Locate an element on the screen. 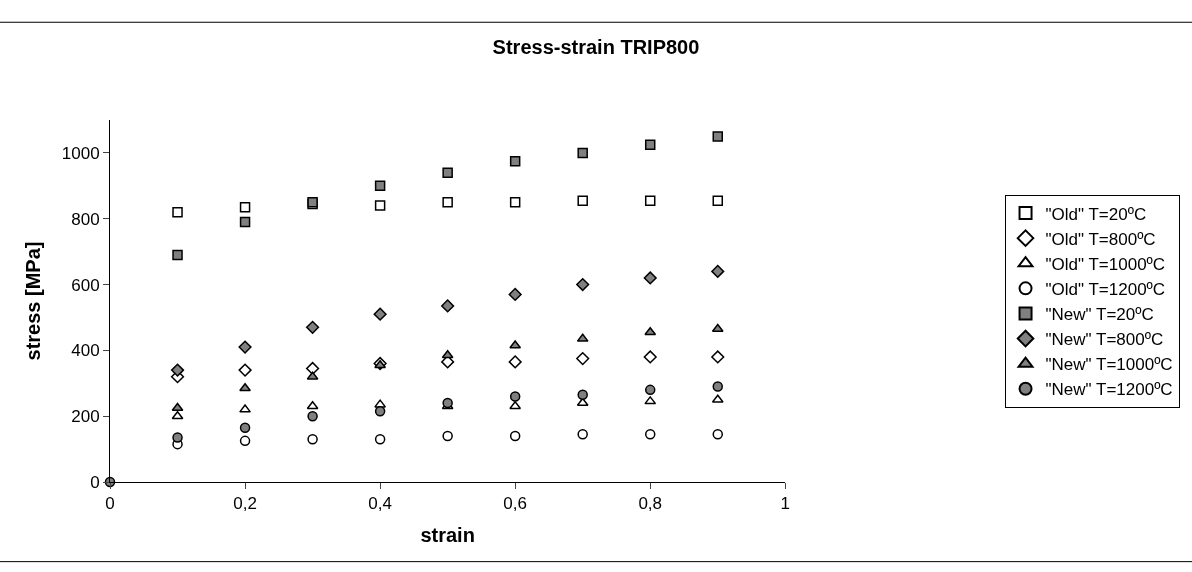  x-tick-label: 0,8 is located at coordinates (650, 504).